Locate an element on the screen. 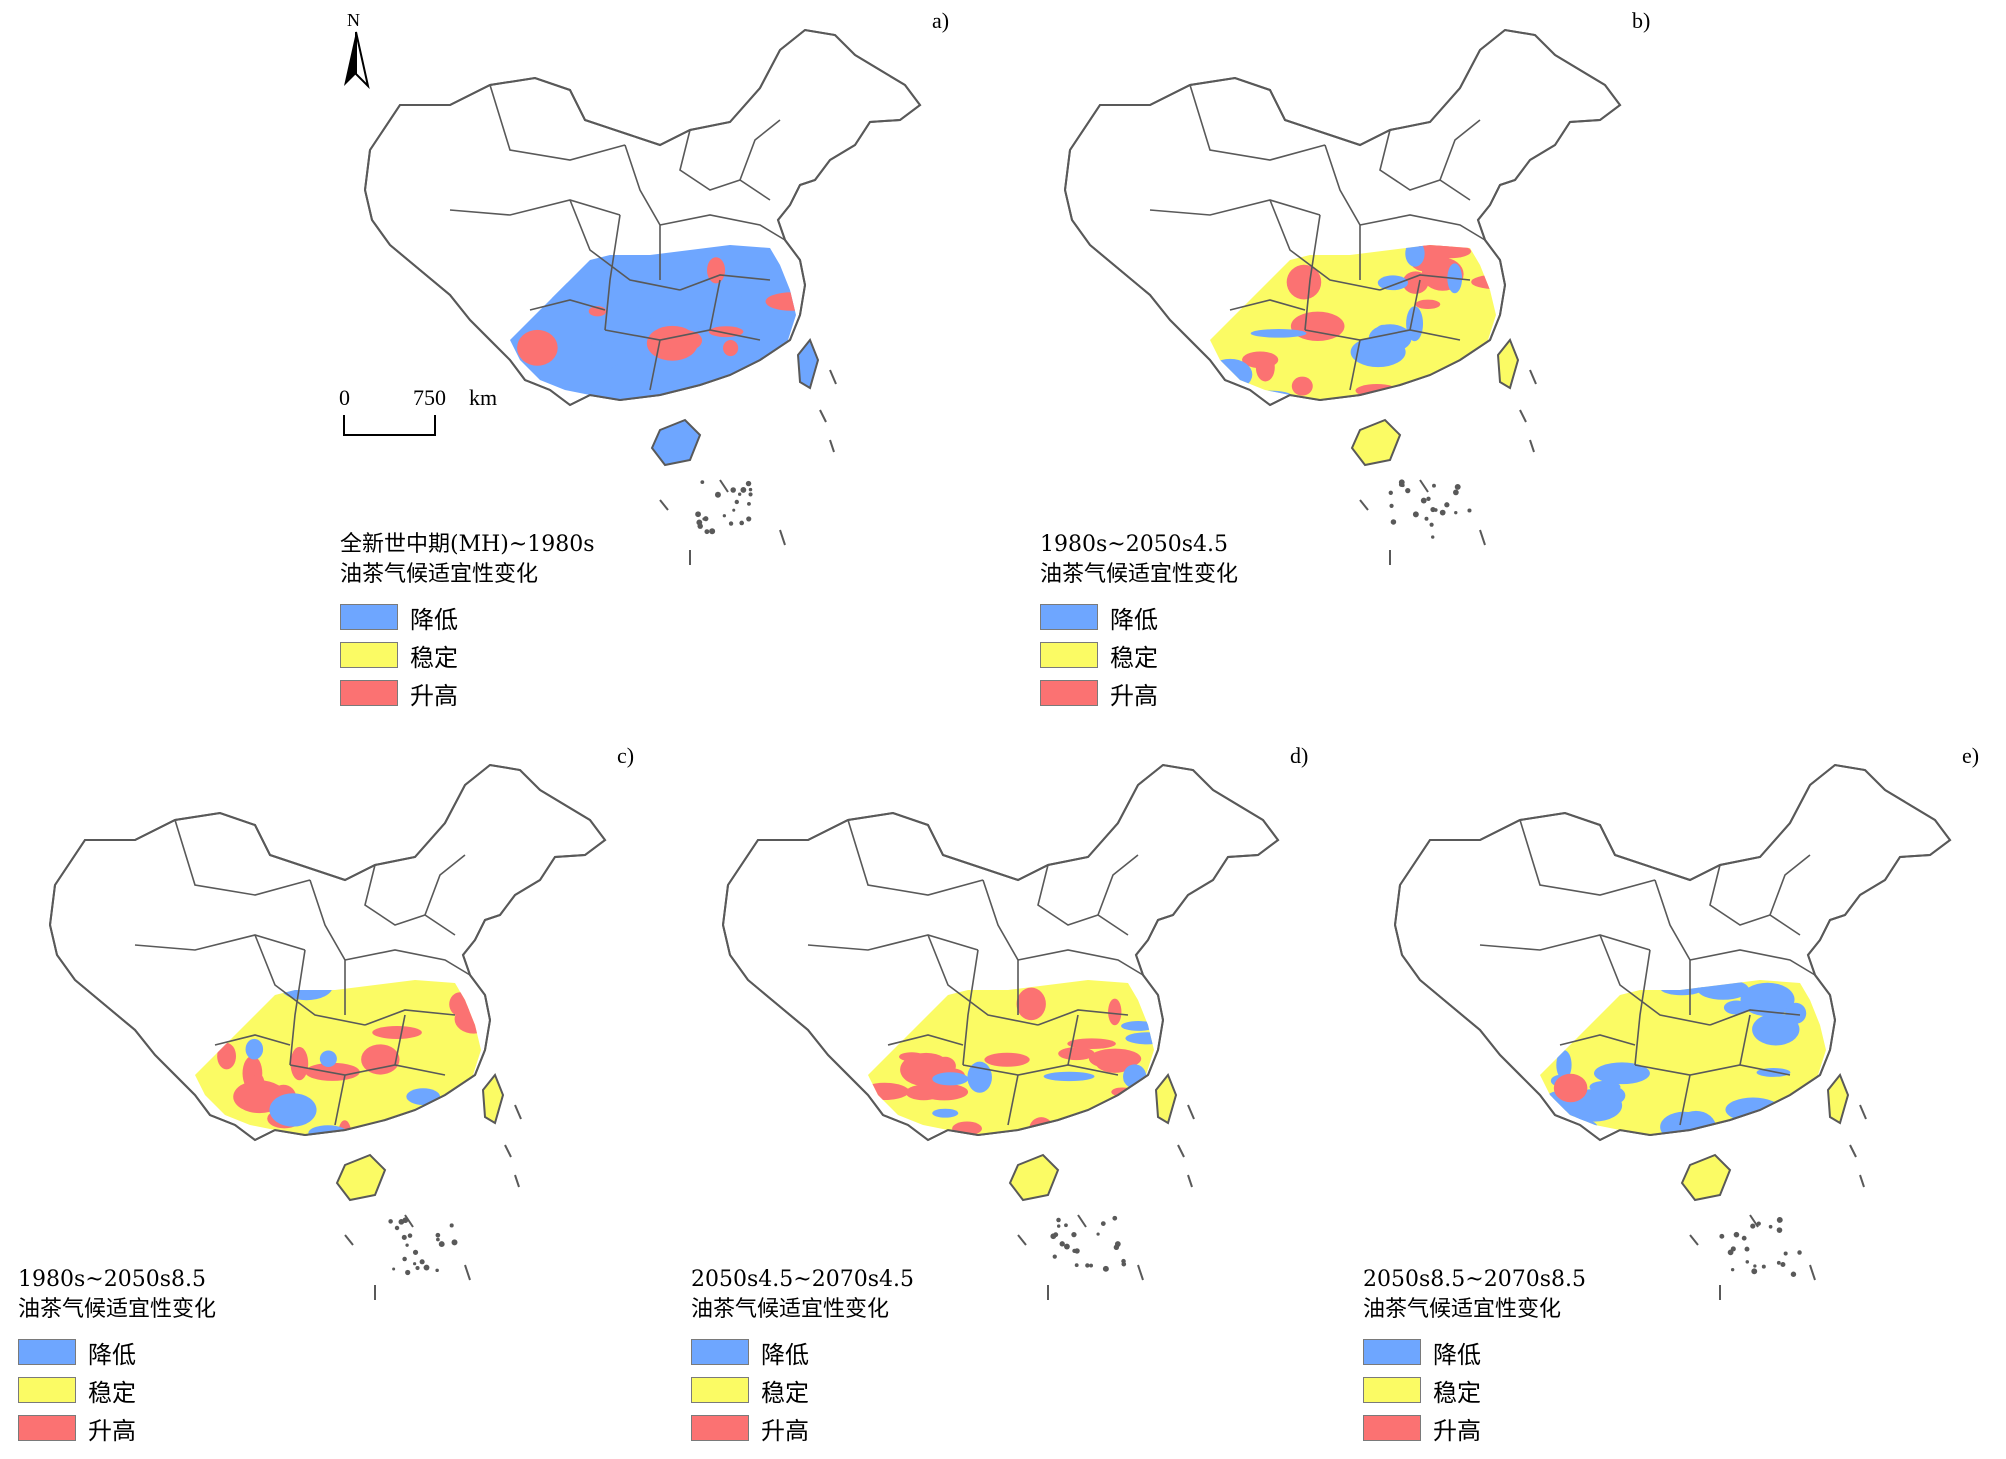 The image size is (2006, 1459). legend-b: 1980s~2050s4.5 油茶气候适宜性变化 降低 稳定 升高 is located at coordinates (1139, 621).